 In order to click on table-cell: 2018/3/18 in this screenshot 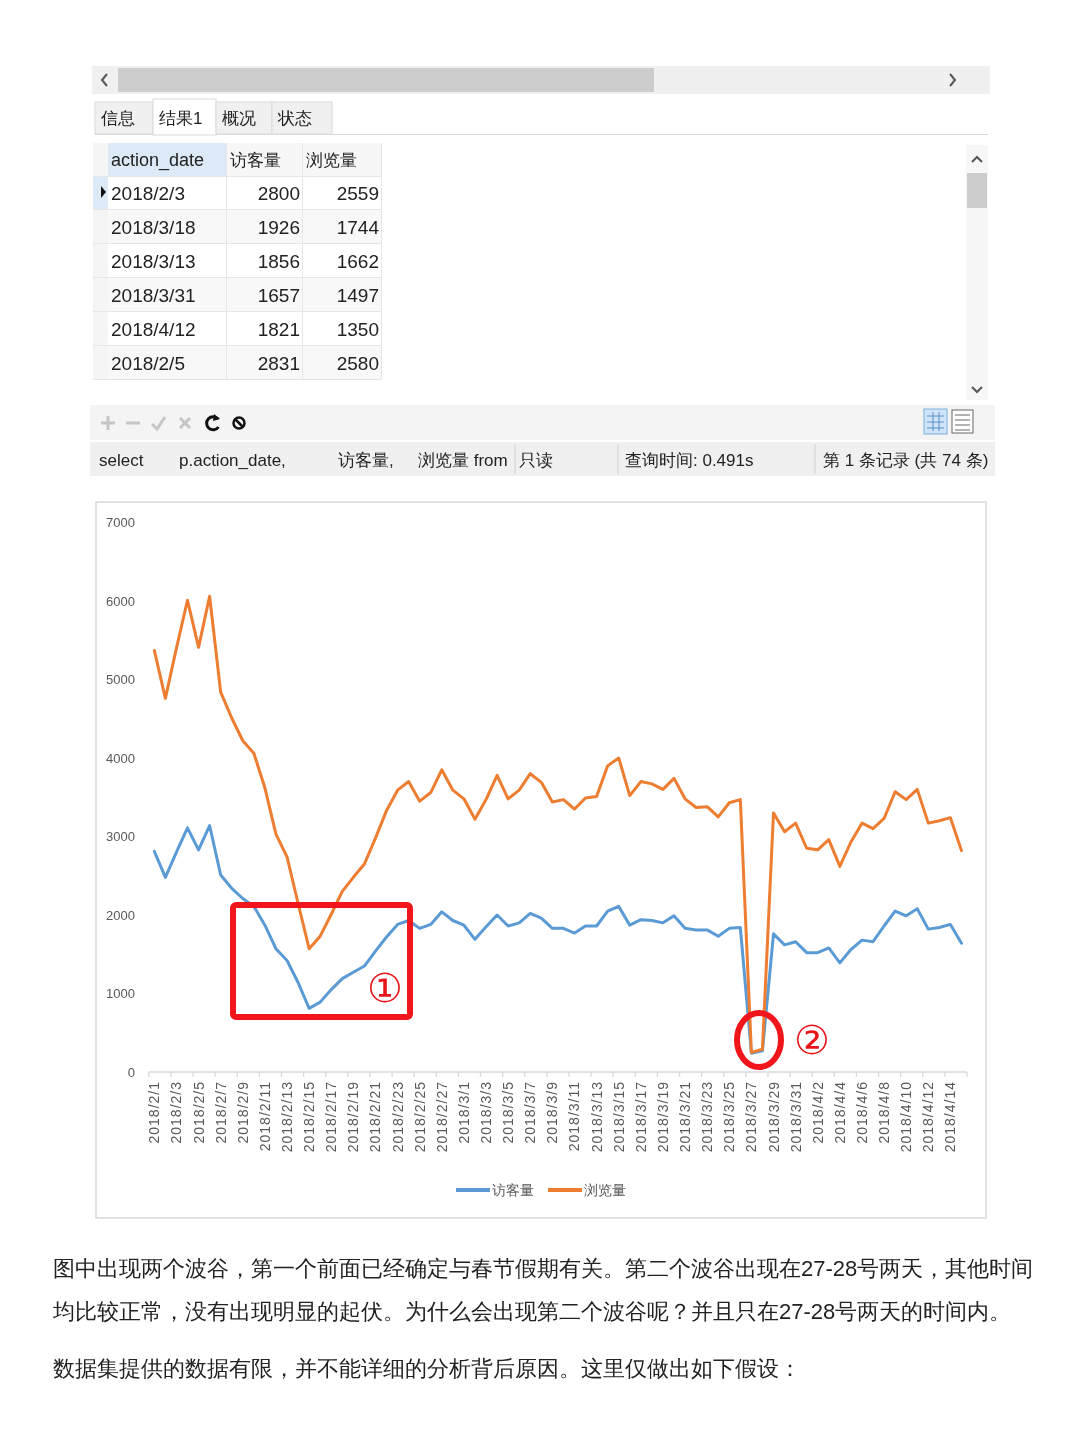, I will do `click(153, 227)`.